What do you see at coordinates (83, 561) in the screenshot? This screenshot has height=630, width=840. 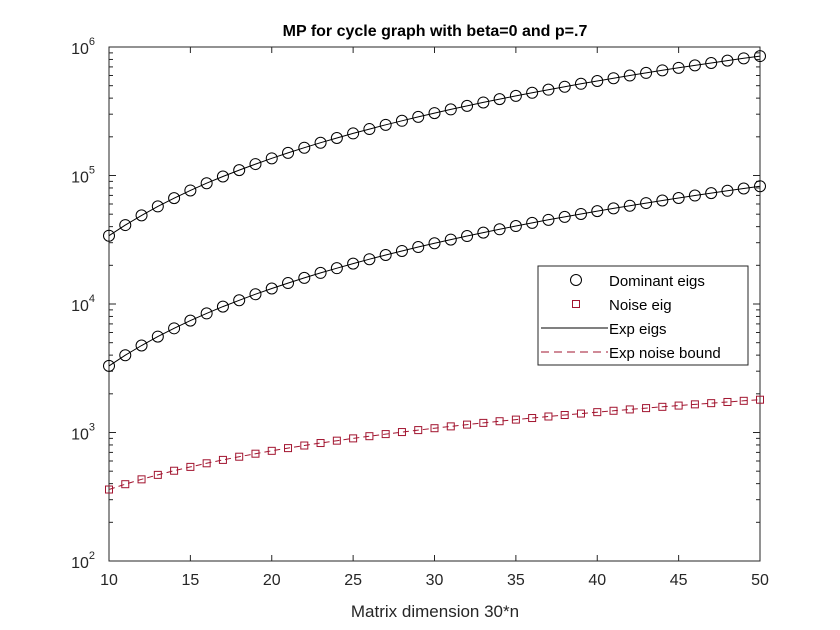 I see `y-tick-label: 10²` at bounding box center [83, 561].